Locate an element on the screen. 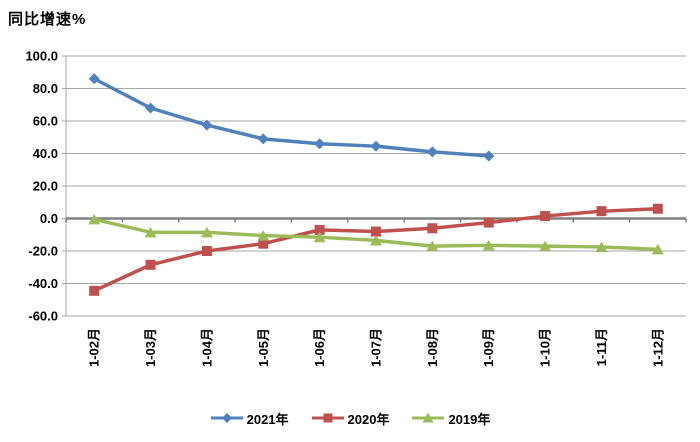  y-tick-label: 0.0 is located at coordinates (49, 218).